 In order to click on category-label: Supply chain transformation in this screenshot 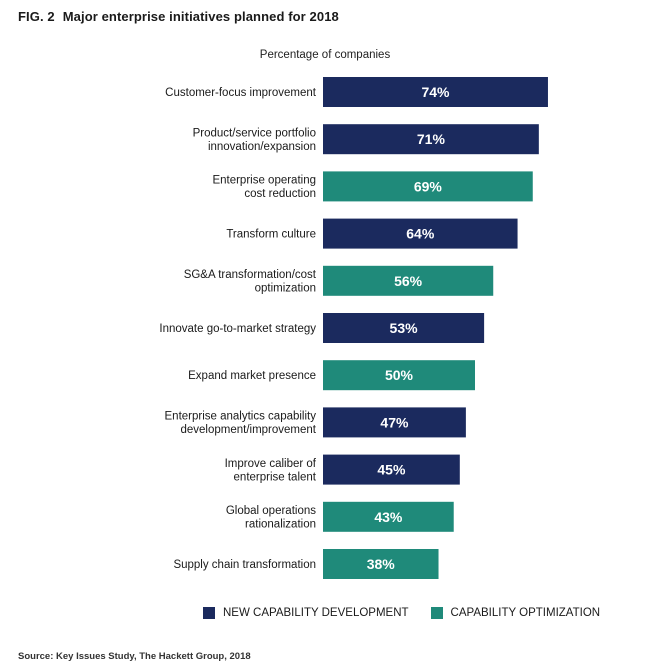, I will do `click(244, 565)`.